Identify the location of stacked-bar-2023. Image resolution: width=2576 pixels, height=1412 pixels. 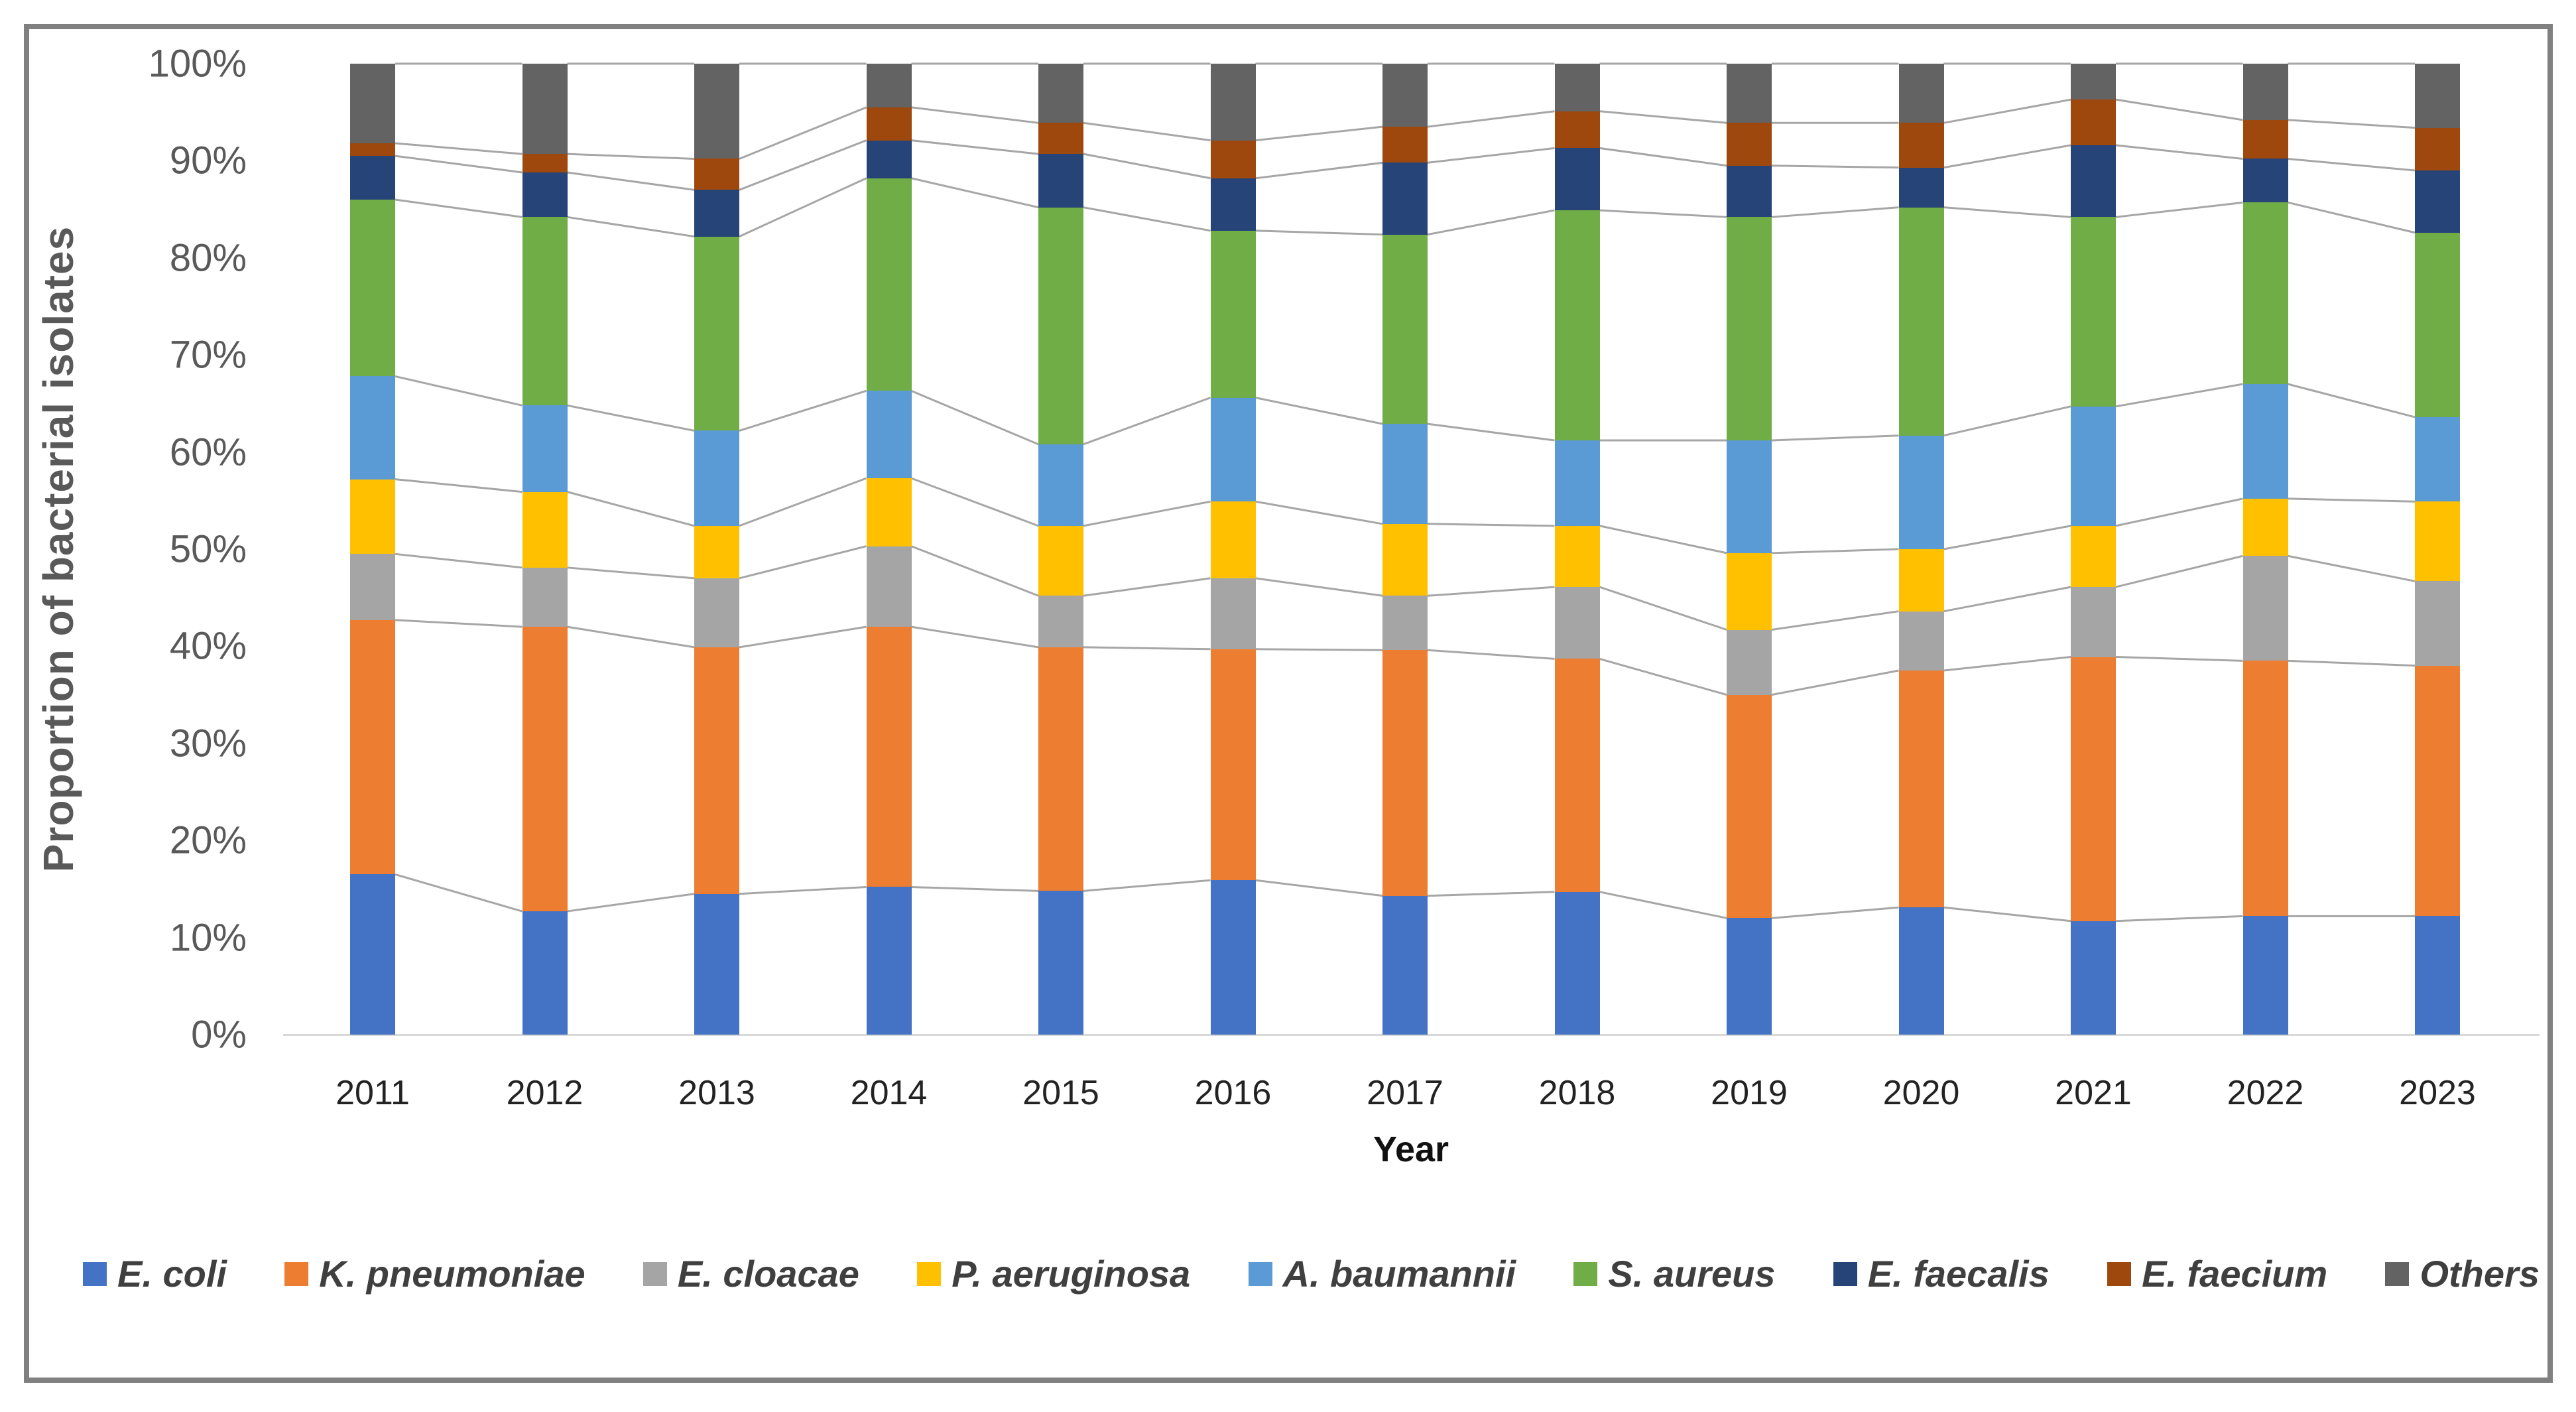
(2437, 549).